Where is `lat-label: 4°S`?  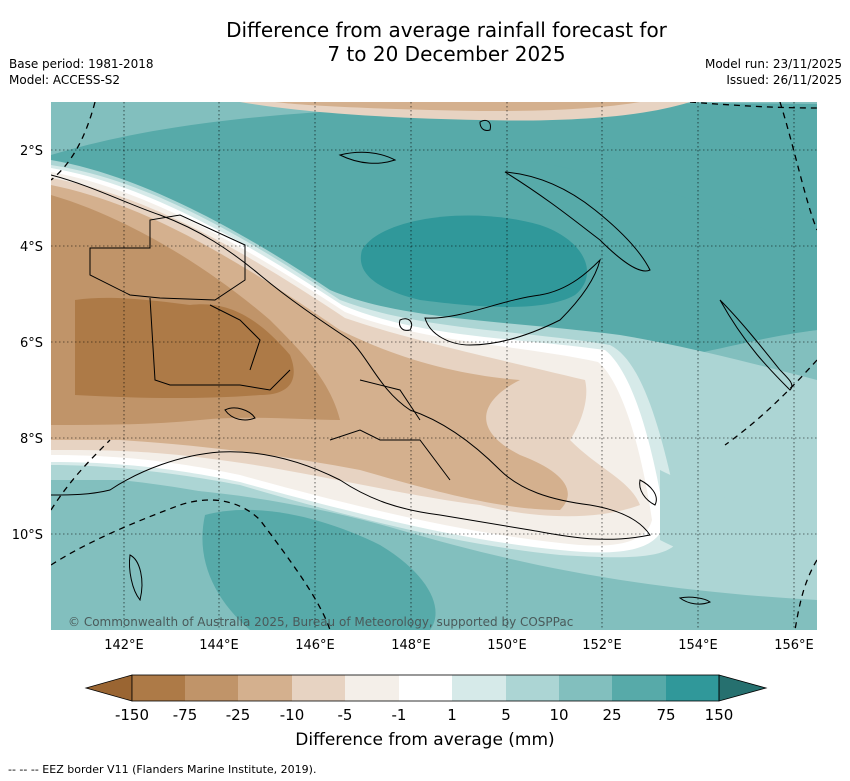 lat-label: 4°S is located at coordinates (31, 247).